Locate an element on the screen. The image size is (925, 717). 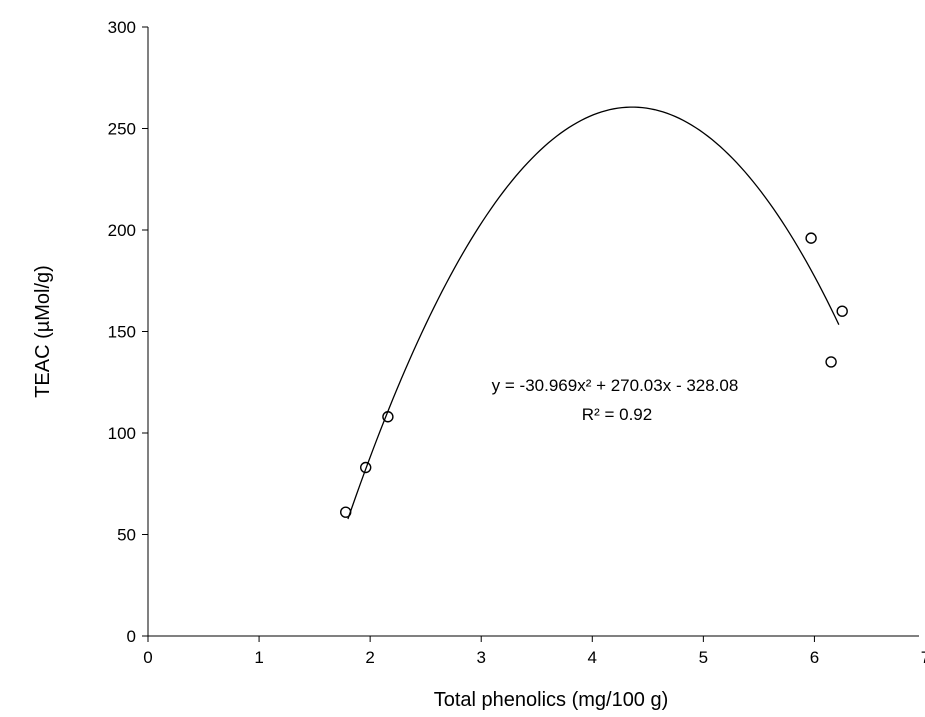
y-tick-label: 100 is located at coordinates (122, 433).